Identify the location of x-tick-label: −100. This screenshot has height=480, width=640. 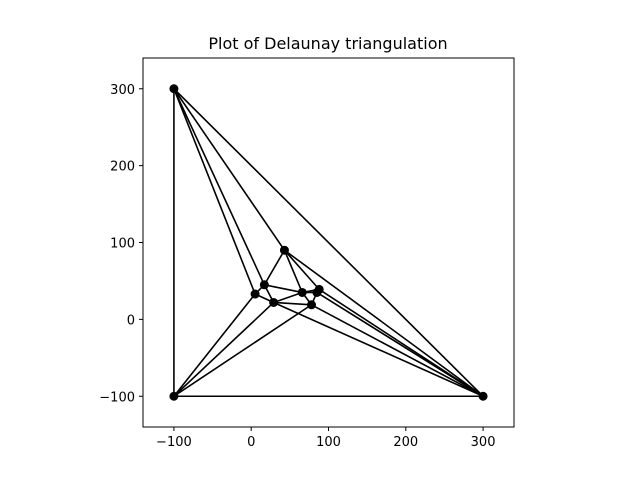
(174, 442).